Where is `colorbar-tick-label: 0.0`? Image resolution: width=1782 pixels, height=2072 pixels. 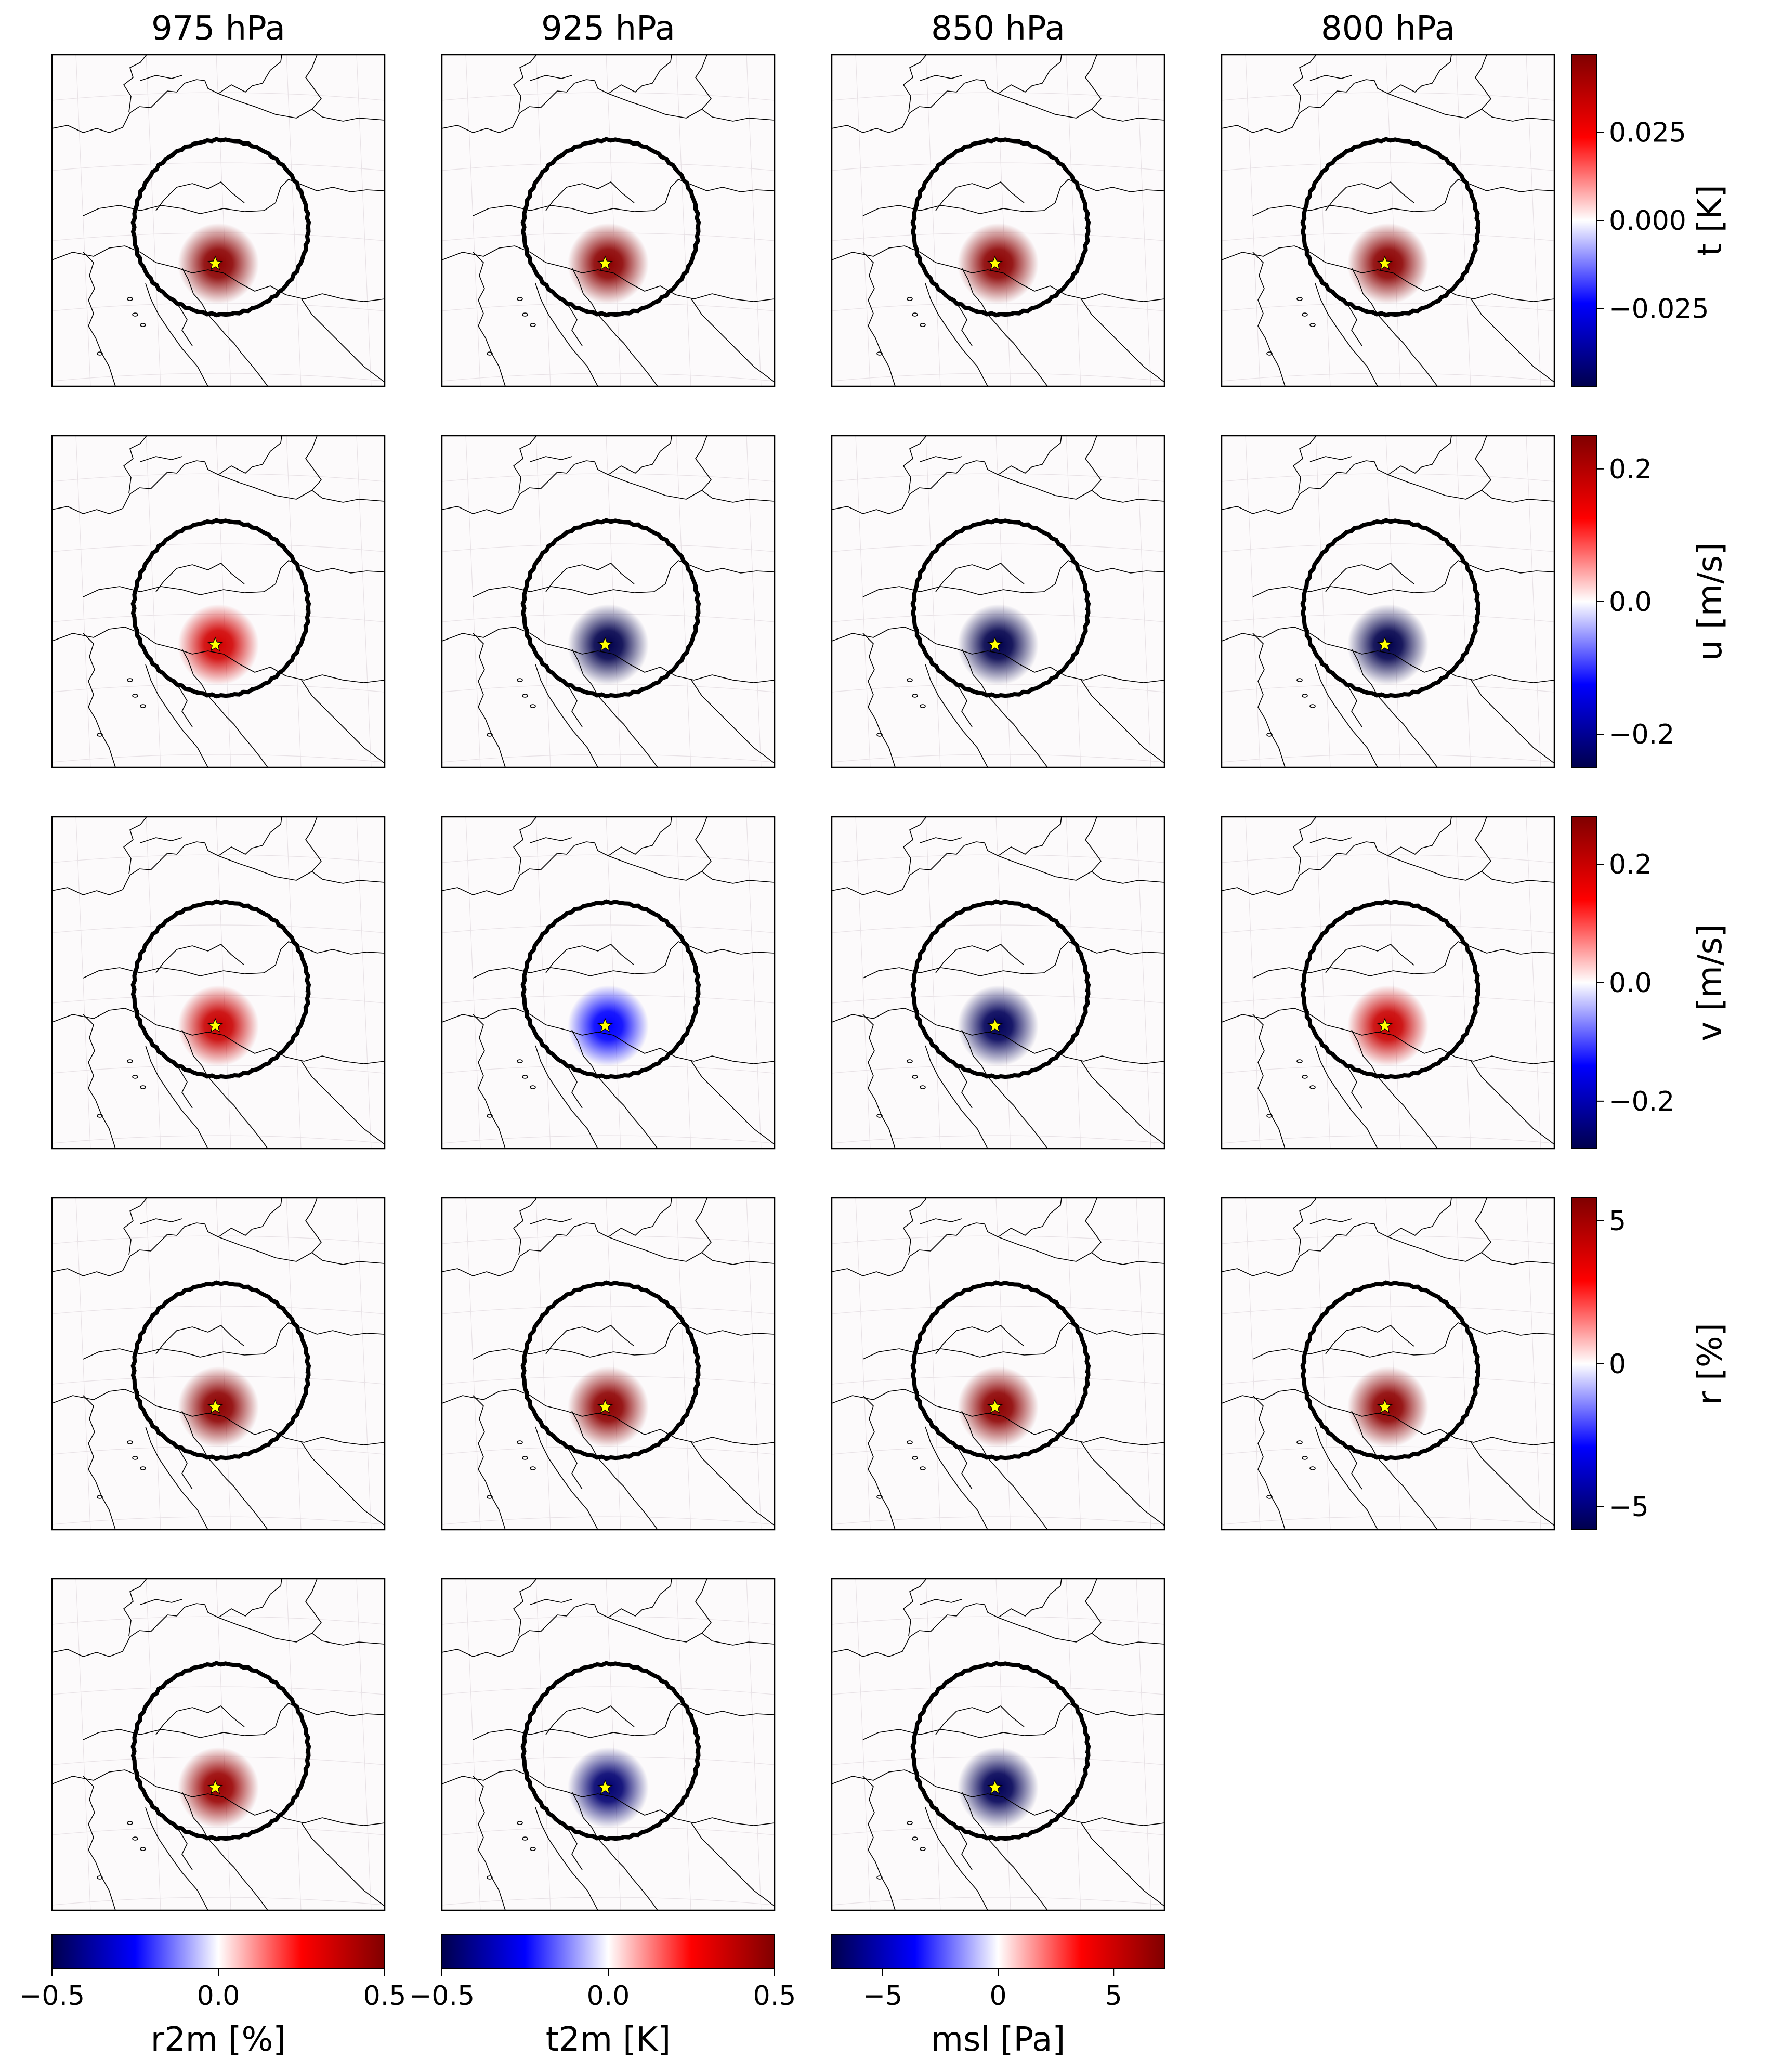 colorbar-tick-label: 0.0 is located at coordinates (218, 1996).